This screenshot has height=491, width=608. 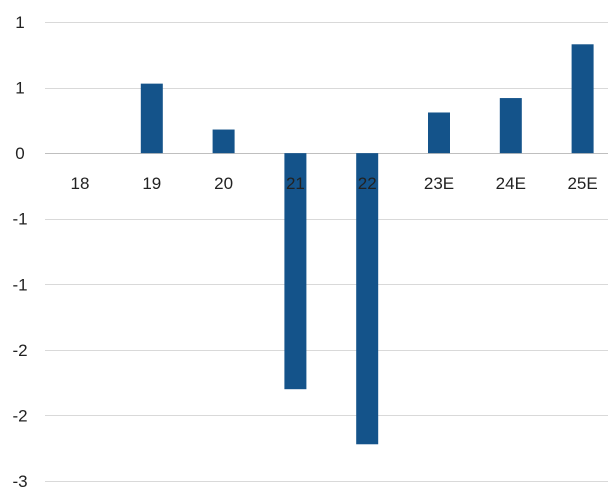 What do you see at coordinates (19, 252) in the screenshot?
I see `y-axis-tick-labels: 1 1 0 -1 -1 -2 -2 -3` at bounding box center [19, 252].